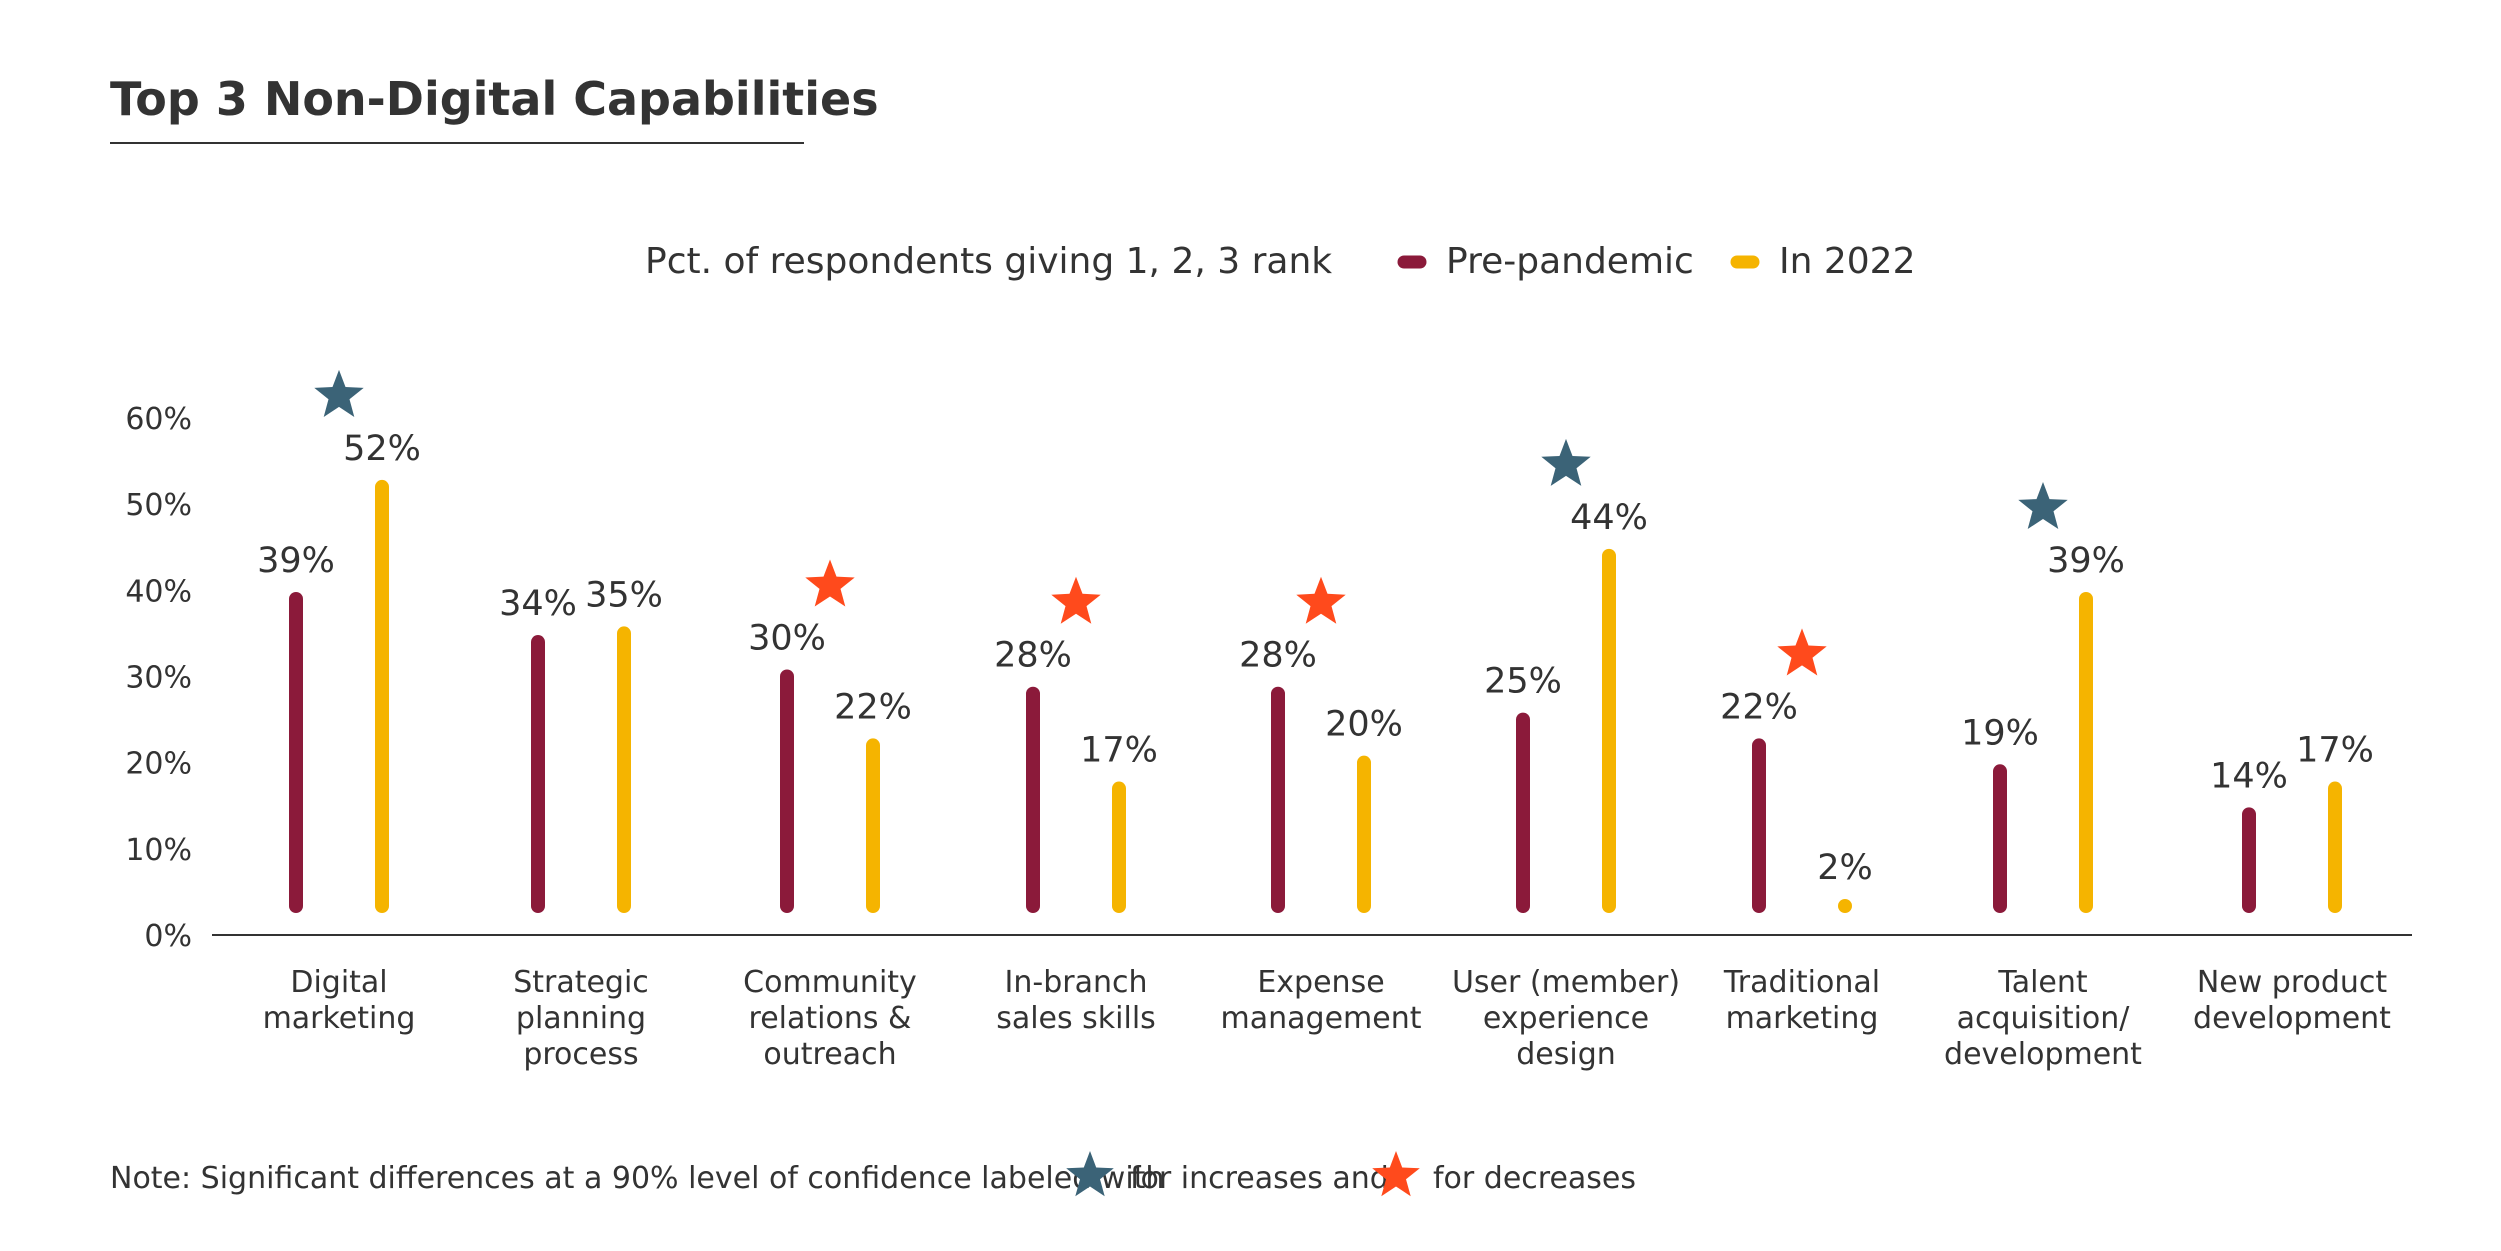 Image resolution: width=2501 pixels, height=1251 pixels. Describe the element at coordinates (339, 1000) in the screenshot. I see `x-category-label: Digital marketing` at that location.